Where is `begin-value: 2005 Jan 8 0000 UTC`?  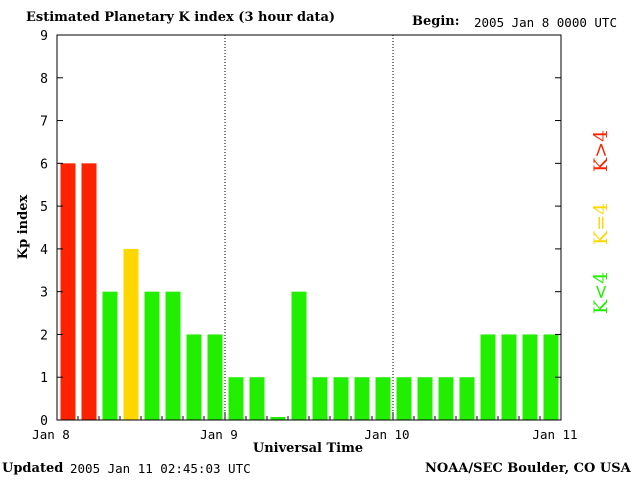
begin-value: 2005 Jan 8 0000 UTC is located at coordinates (545, 22).